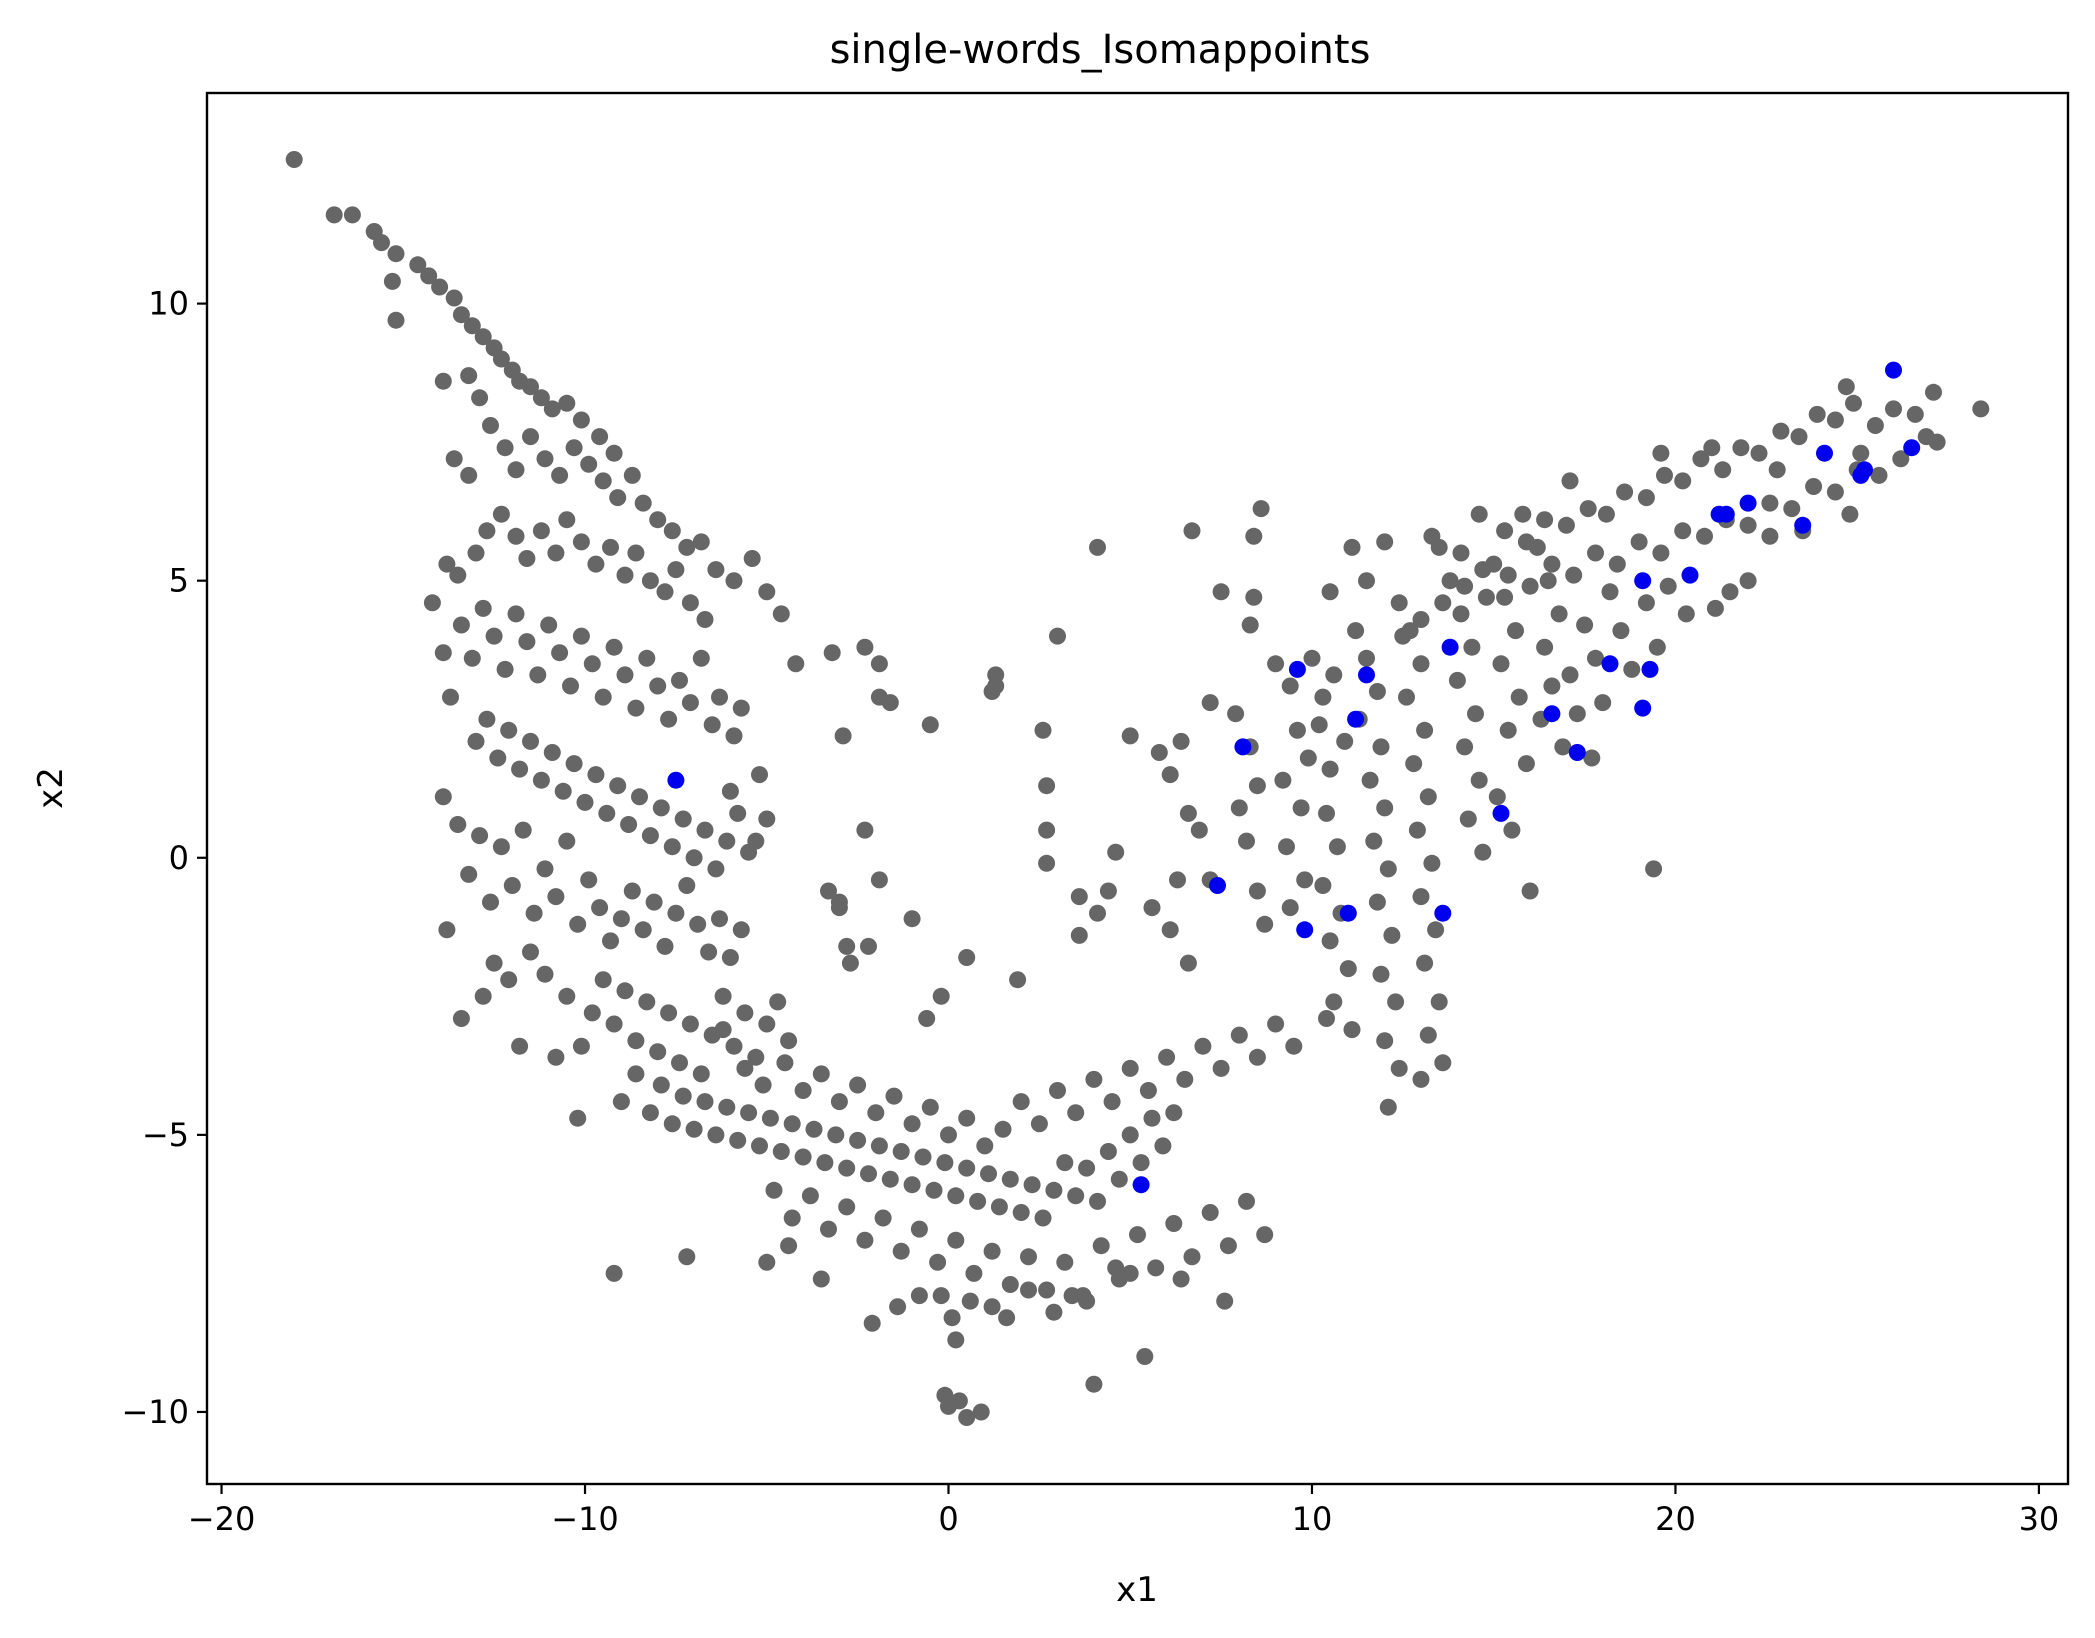  What do you see at coordinates (51, 788) in the screenshot?
I see `y-axis-label: x2` at bounding box center [51, 788].